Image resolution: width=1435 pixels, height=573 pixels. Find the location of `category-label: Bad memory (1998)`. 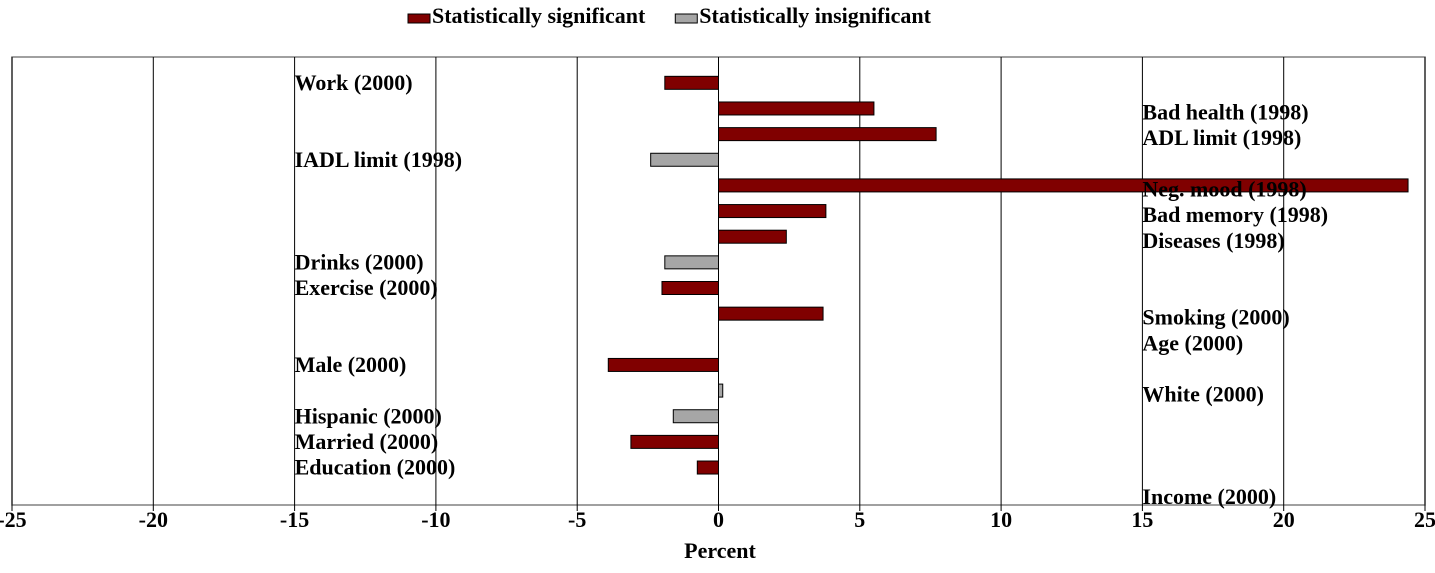

category-label: Bad memory (1998) is located at coordinates (1235, 214).